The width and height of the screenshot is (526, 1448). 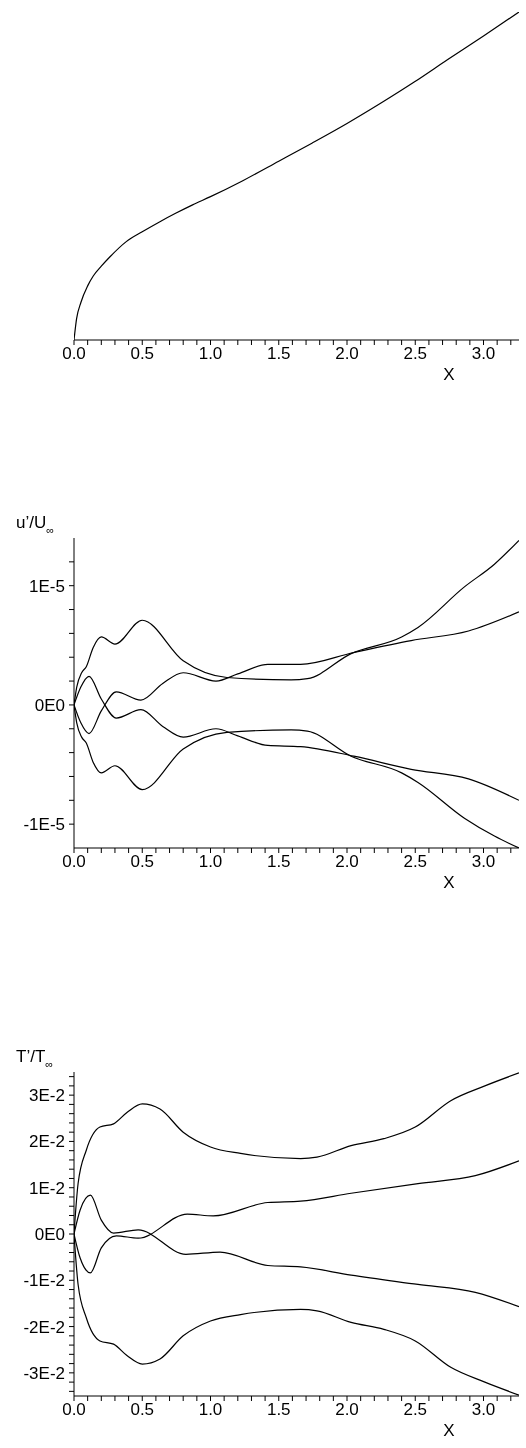 I want to click on y-tick-label: 1E-2, so click(x=47, y=1188).